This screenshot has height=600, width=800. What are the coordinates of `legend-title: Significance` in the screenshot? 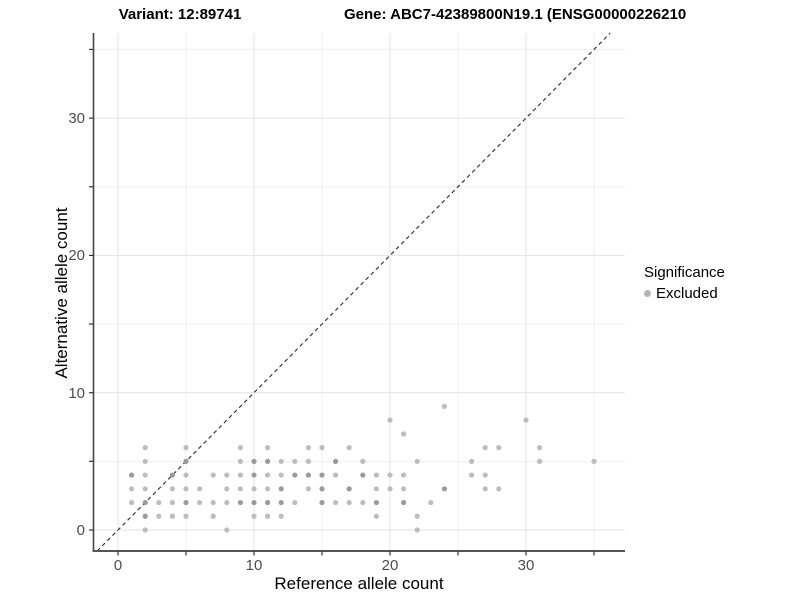 It's located at (684, 272).